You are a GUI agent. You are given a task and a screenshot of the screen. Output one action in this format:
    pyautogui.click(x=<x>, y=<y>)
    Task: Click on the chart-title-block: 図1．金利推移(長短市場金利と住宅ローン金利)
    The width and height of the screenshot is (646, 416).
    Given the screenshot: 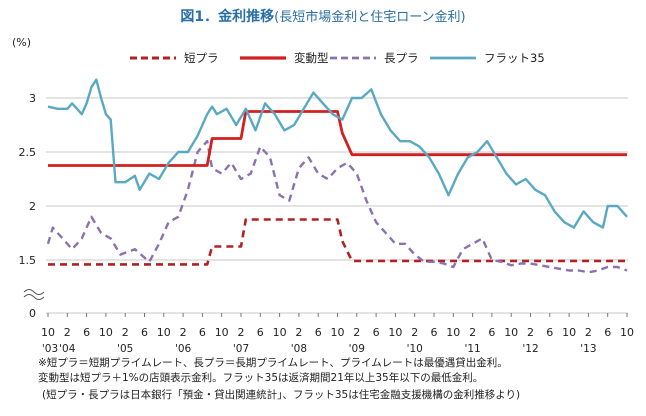 What is the action you would take?
    pyautogui.click(x=323, y=16)
    